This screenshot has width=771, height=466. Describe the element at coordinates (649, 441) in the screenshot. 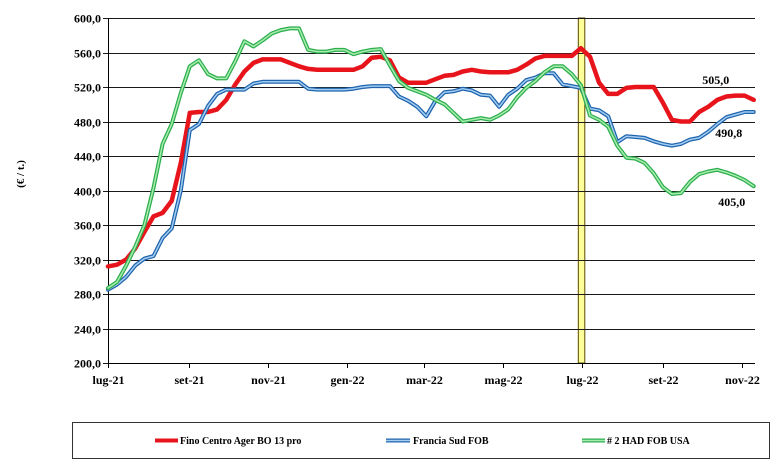

I see `legend-label: # 2 HAD FOB USA` at that location.